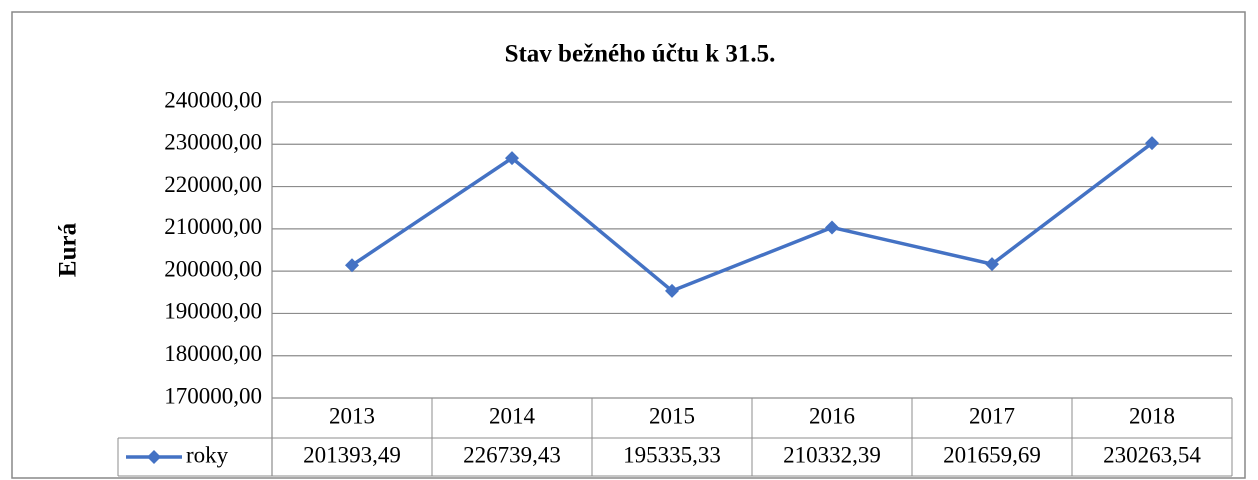 The width and height of the screenshot is (1258, 480). Describe the element at coordinates (640, 54) in the screenshot. I see `chart-title: Stav bežného účtu k 31.5.` at that location.